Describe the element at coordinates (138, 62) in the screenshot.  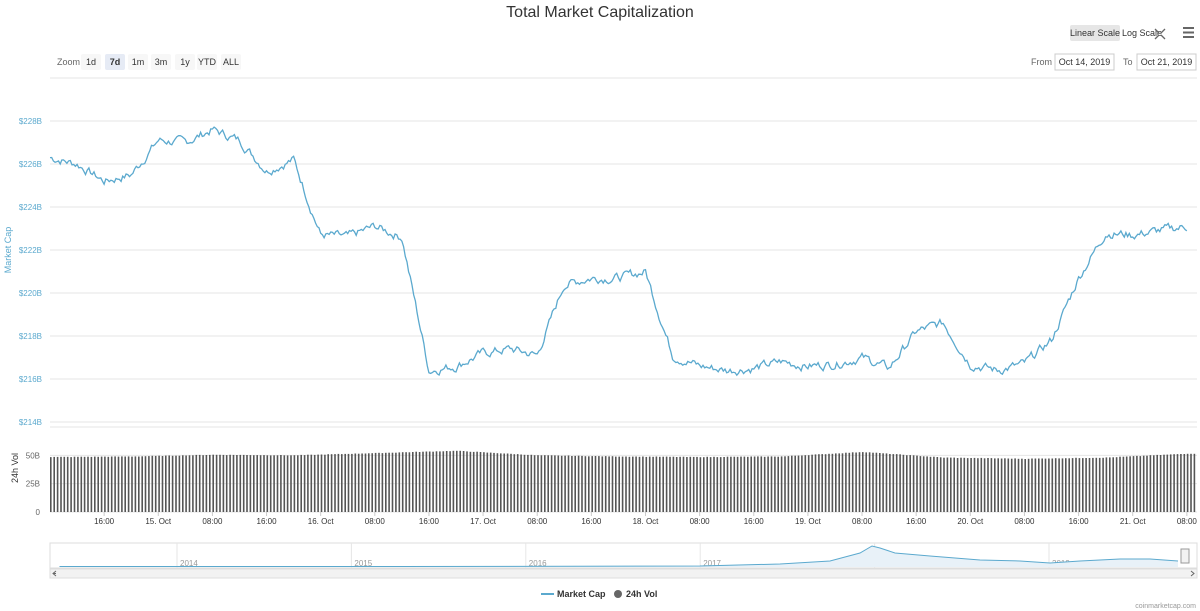
I see `zoom-button-1m: 1m` at that location.